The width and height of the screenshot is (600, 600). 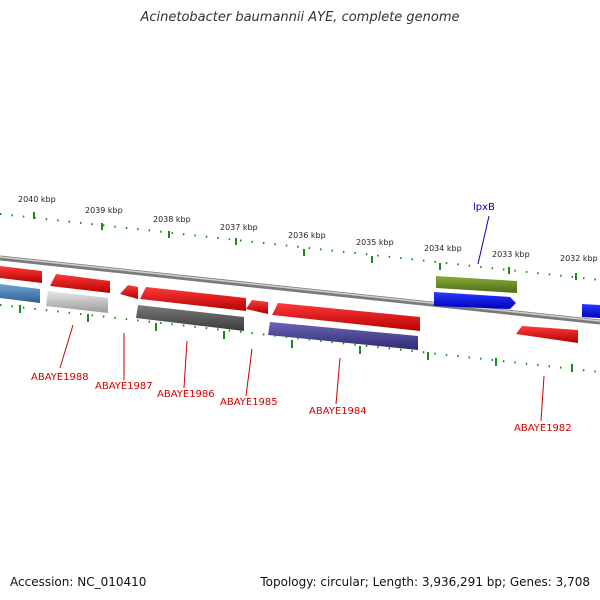 I want to click on scale-label: 2033 kbp, so click(x=511, y=254).